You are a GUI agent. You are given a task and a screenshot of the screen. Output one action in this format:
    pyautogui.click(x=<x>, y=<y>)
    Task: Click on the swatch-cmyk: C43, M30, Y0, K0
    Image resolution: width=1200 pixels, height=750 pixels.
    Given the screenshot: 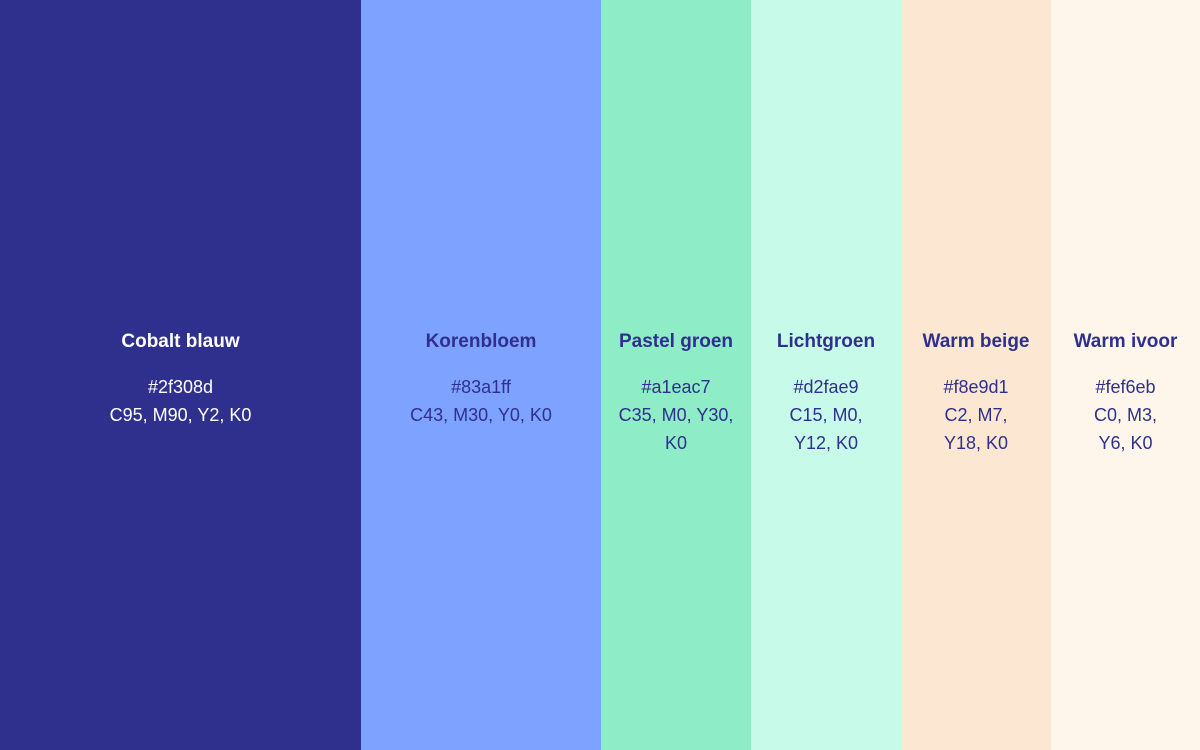 What is the action you would take?
    pyautogui.click(x=481, y=415)
    